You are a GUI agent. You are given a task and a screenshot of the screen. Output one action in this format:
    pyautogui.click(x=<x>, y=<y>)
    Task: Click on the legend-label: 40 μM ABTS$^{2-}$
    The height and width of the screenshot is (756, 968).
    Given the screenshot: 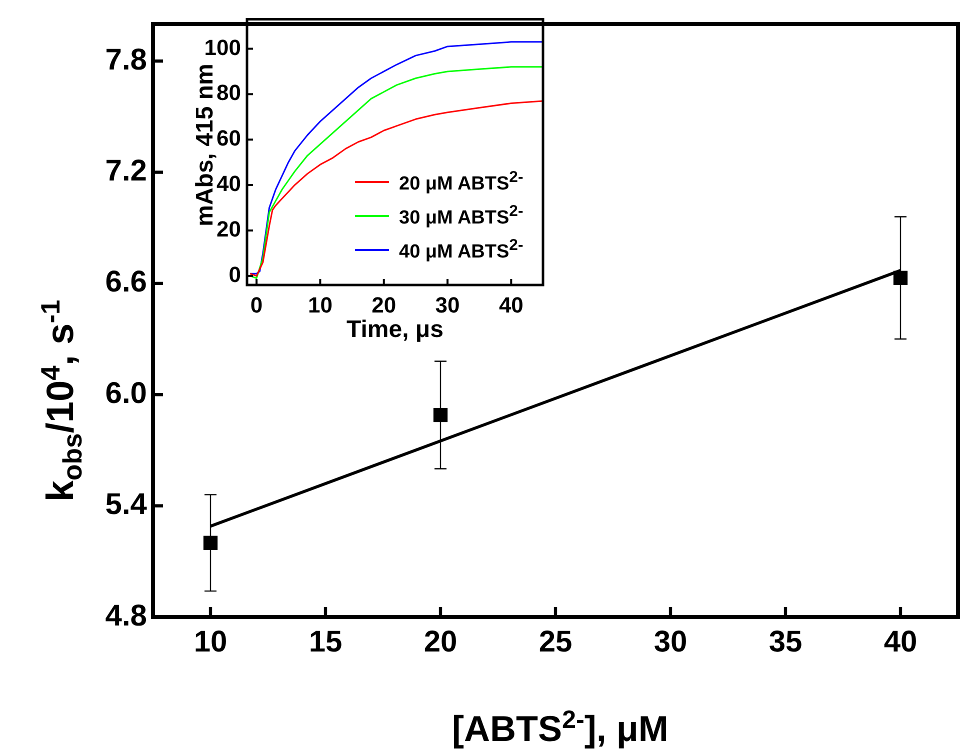 What is the action you would take?
    pyautogui.click(x=461, y=250)
    